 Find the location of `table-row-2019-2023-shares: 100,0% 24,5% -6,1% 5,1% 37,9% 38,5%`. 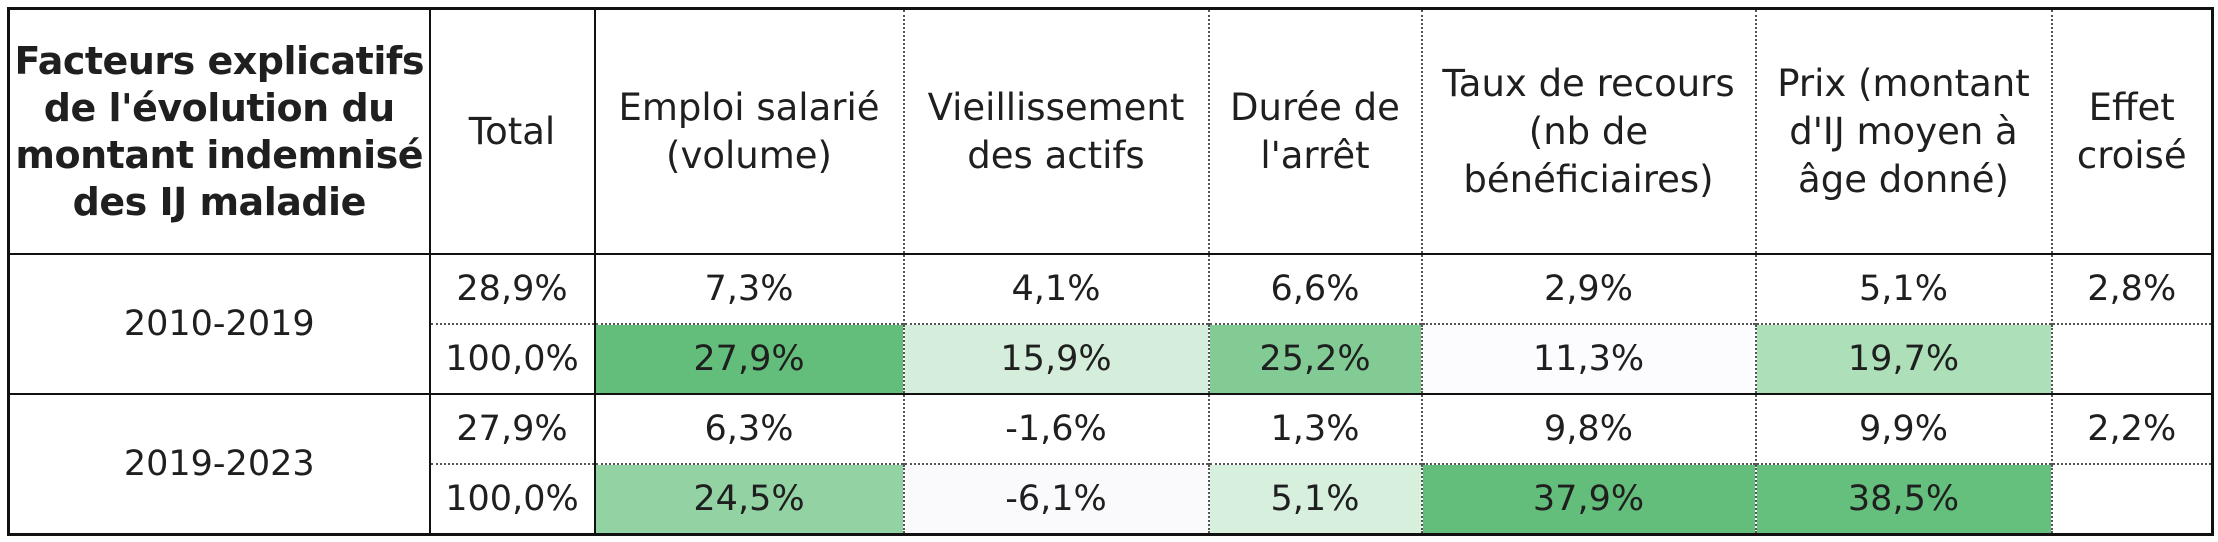

table-row-2019-2023-shares: 100,0% 24,5% -6,1% 5,1% 37,9% 38,5% is located at coordinates (1111, 499).